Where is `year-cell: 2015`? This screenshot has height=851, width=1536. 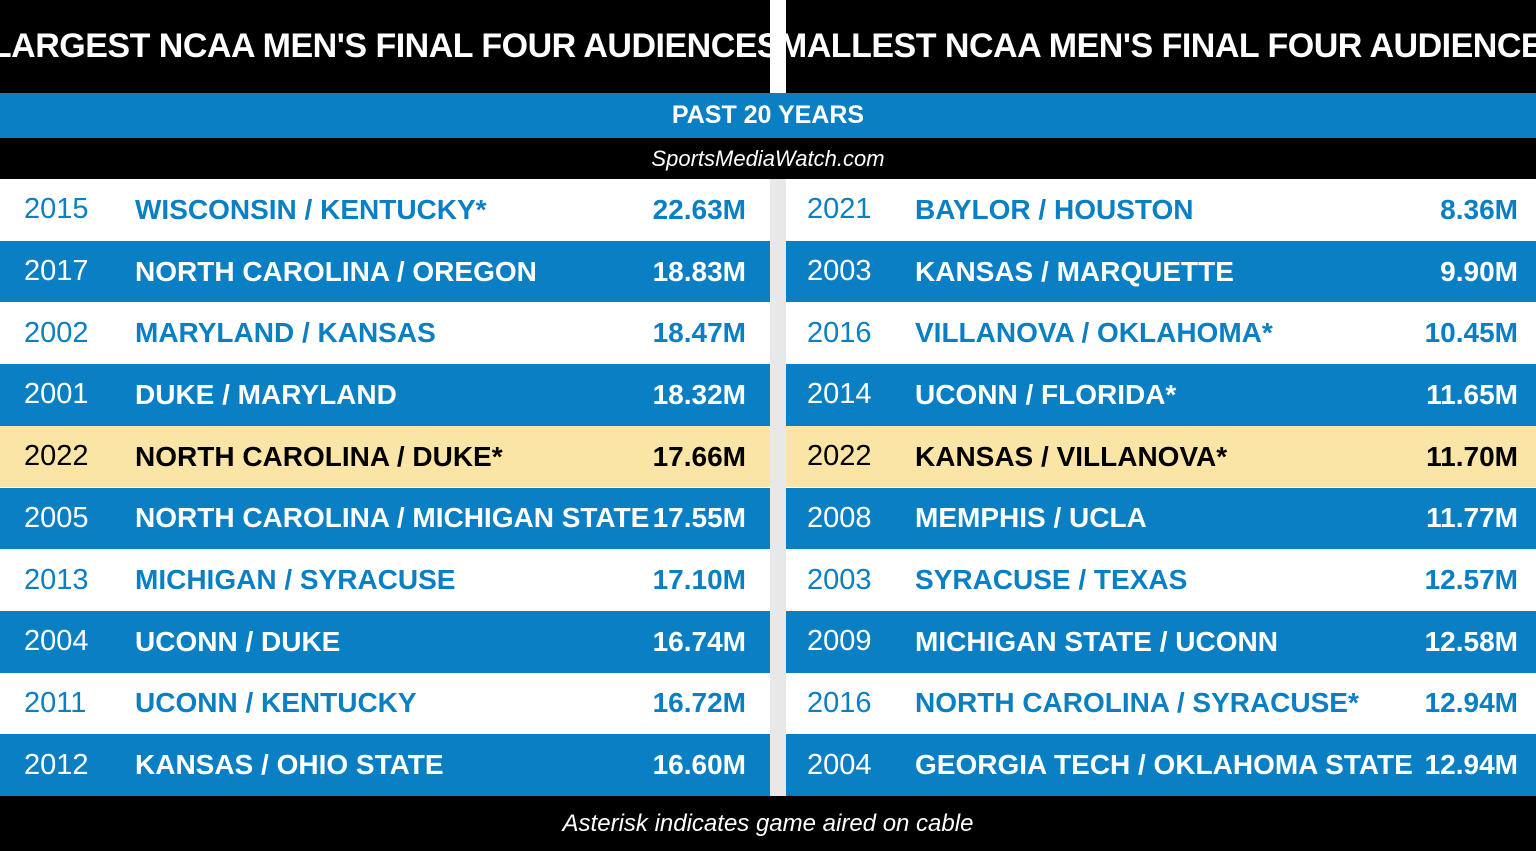 year-cell: 2015 is located at coordinates (56, 209).